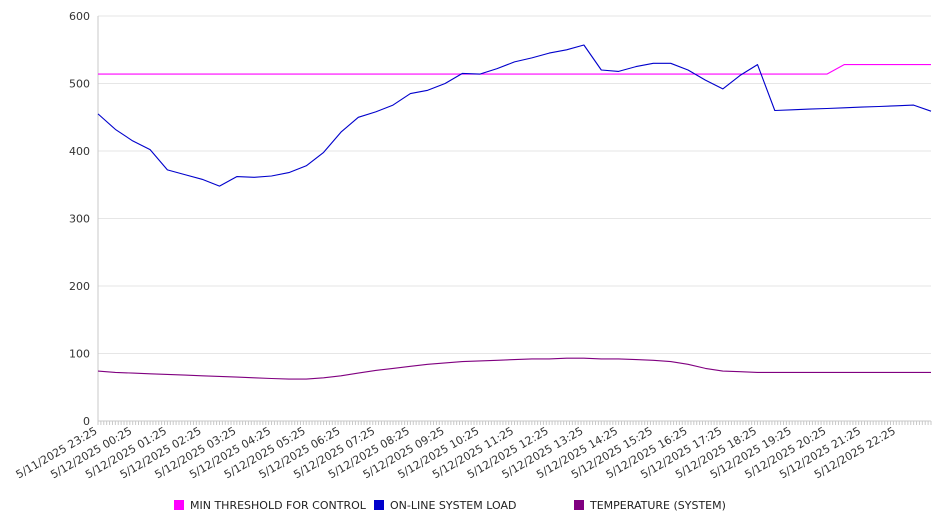  I want to click on legend-swatch-temperature, so click(579, 505).